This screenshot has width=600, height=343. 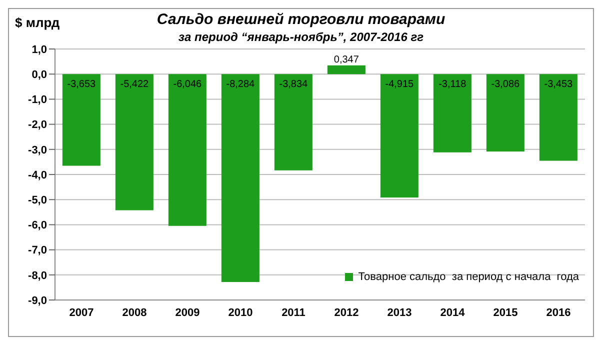 I want to click on x-tick-label: 2011, so click(x=294, y=312).